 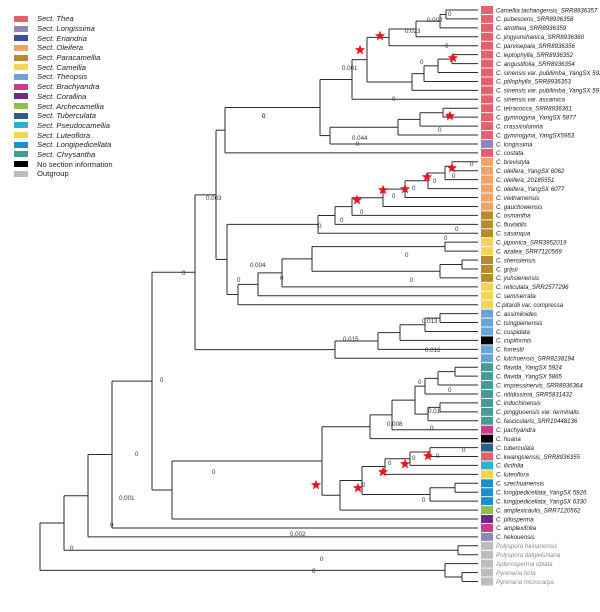 What do you see at coordinates (517, 198) in the screenshot?
I see `taxon-label: C. vietnamensis` at bounding box center [517, 198].